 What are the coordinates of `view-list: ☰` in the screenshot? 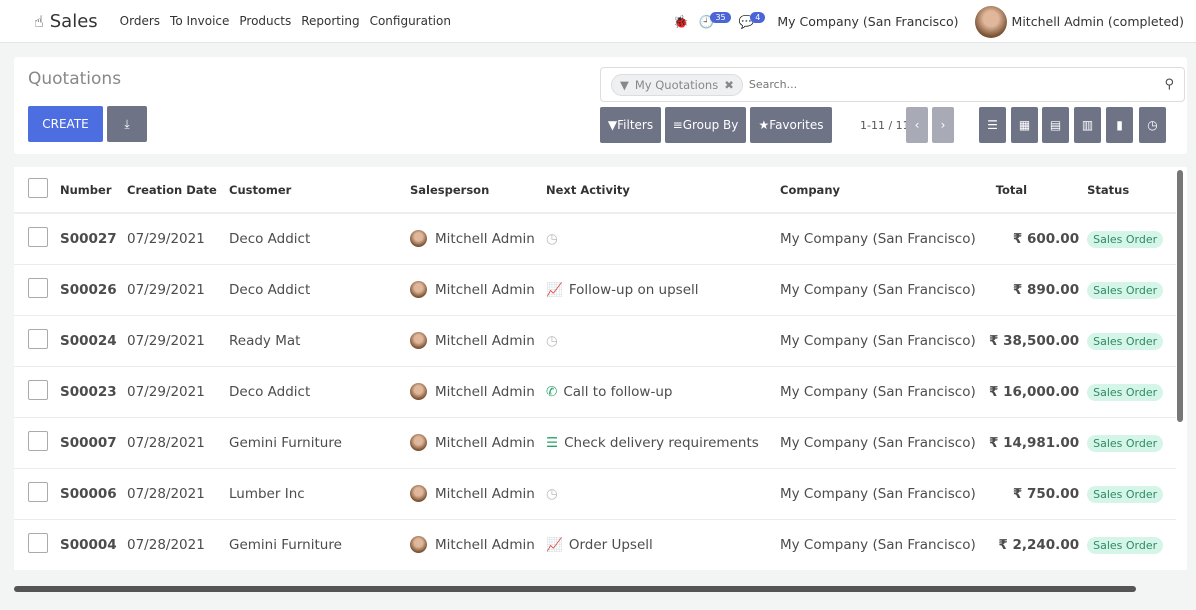 It's located at (992, 125).